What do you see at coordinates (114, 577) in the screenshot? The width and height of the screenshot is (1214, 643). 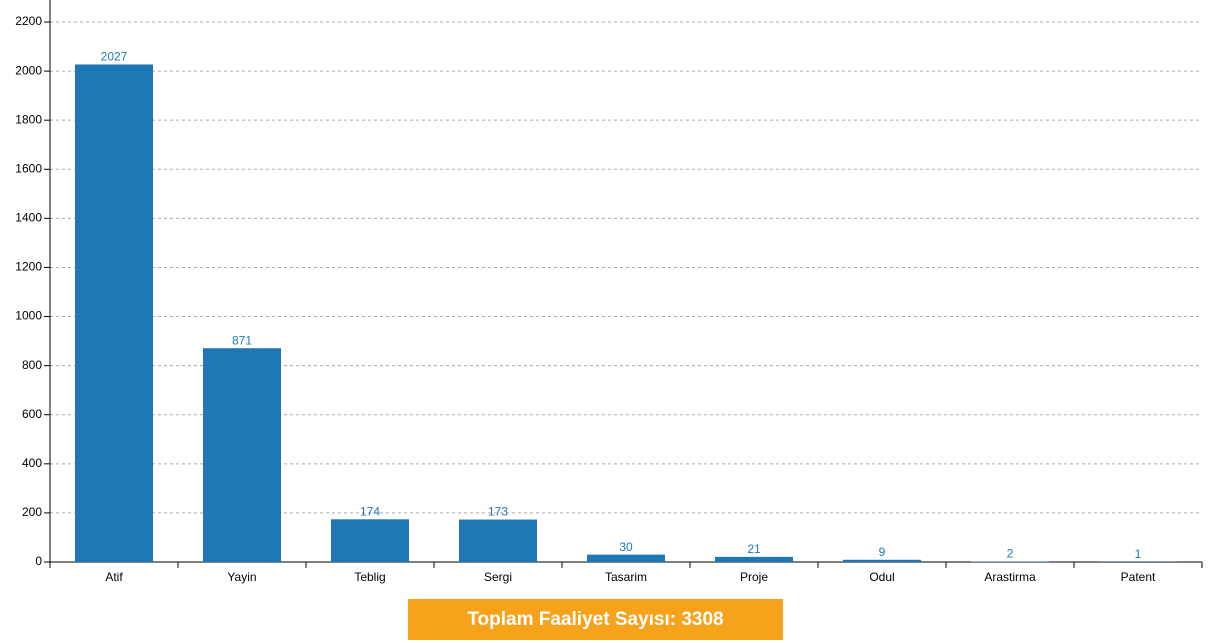 I see `x-tick-label: Atif` at bounding box center [114, 577].